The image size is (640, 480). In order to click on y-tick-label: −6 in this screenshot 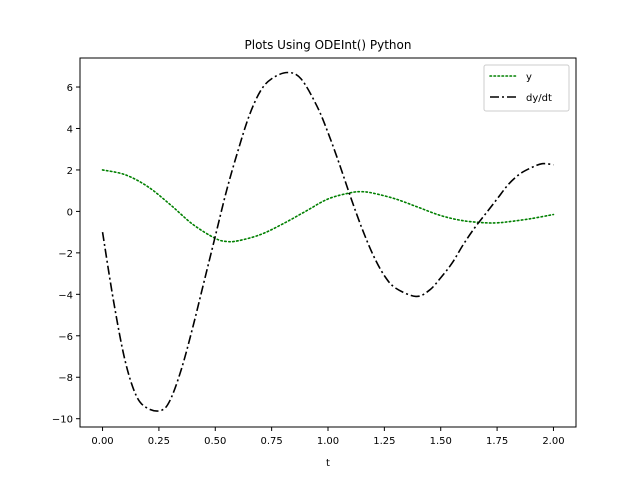, I will do `click(65, 337)`.